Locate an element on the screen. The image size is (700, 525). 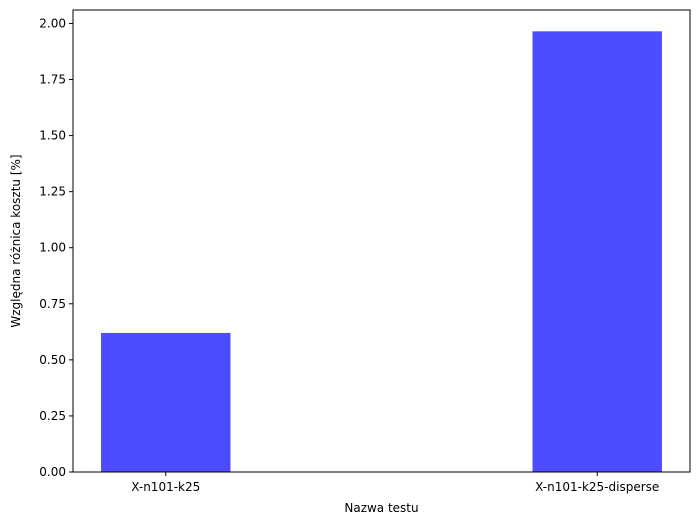
x-tick-label: X-n101-k25 is located at coordinates (165, 487).